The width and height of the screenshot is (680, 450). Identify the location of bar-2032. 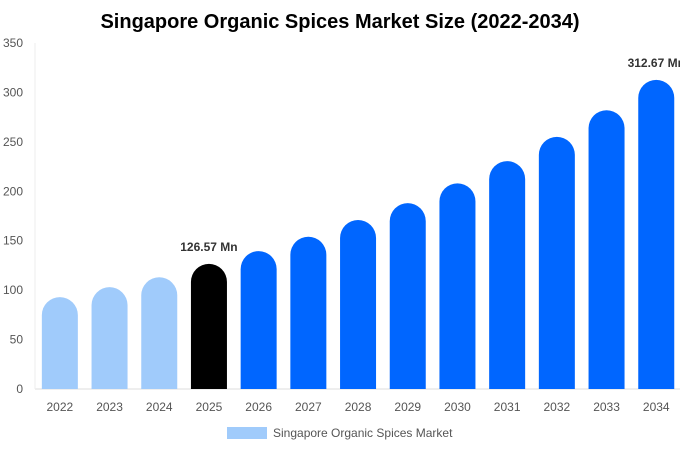
(556, 262).